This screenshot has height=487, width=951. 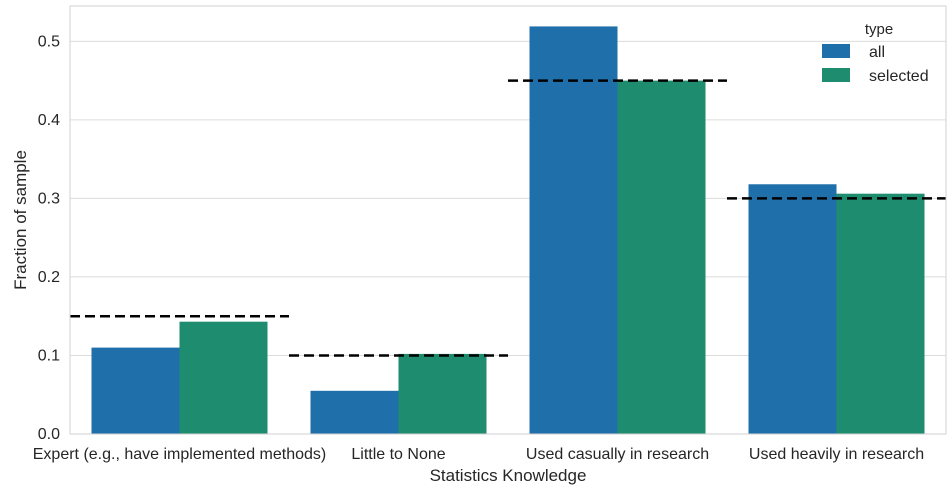 What do you see at coordinates (49, 41) in the screenshot?
I see `y-tick-label: 0.5` at bounding box center [49, 41].